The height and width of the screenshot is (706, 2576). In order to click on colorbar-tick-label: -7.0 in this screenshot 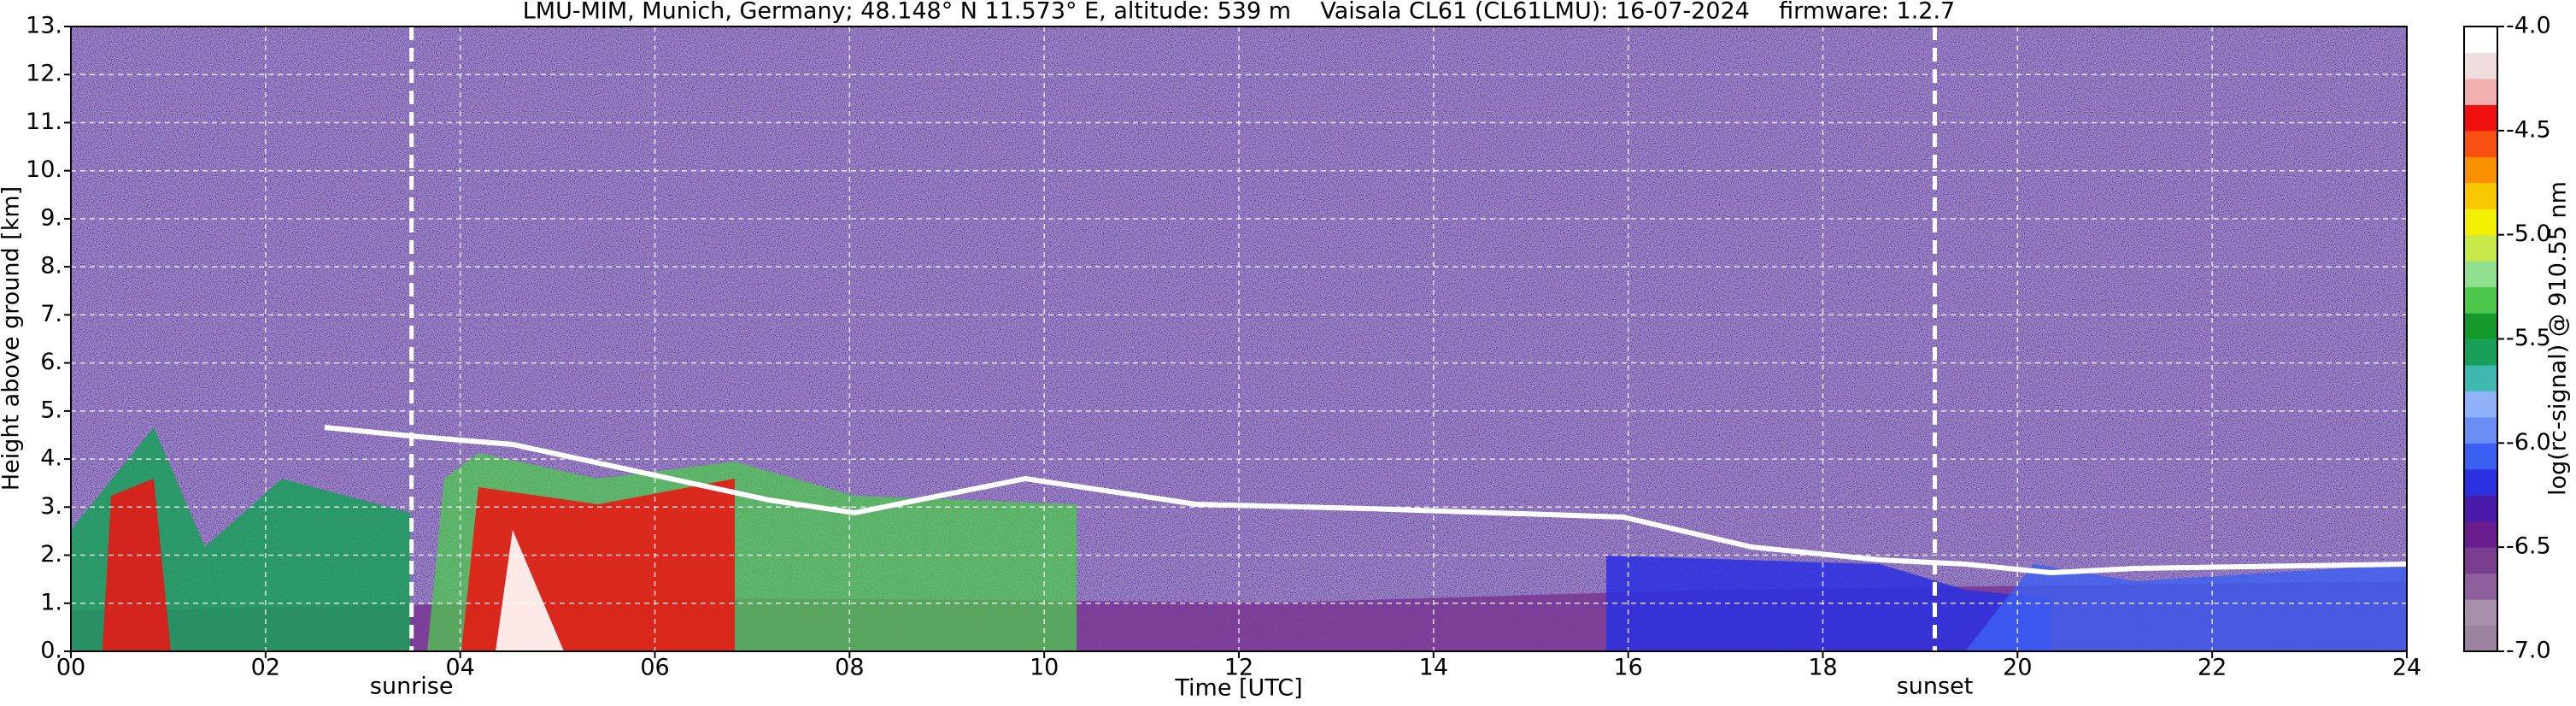, I will do `click(2528, 651)`.